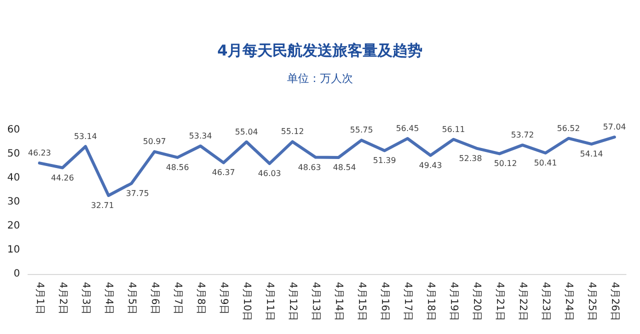 The image size is (640, 334). Describe the element at coordinates (223, 173) in the screenshot. I see `data-label: 46.37` at that location.